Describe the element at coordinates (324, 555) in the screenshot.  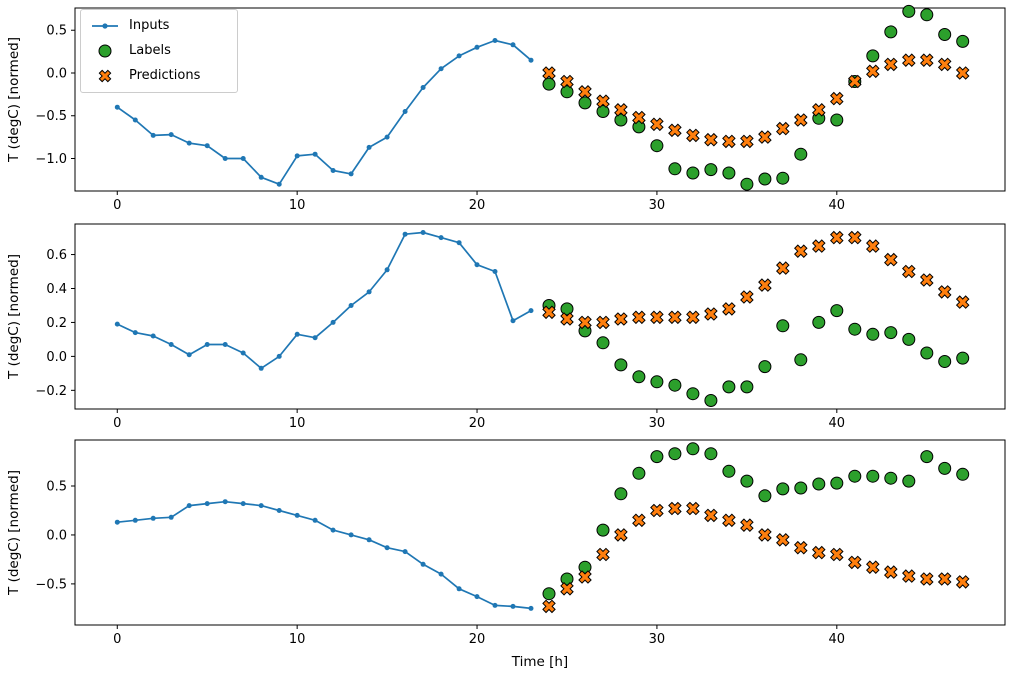
I see `inputs-line` at that location.